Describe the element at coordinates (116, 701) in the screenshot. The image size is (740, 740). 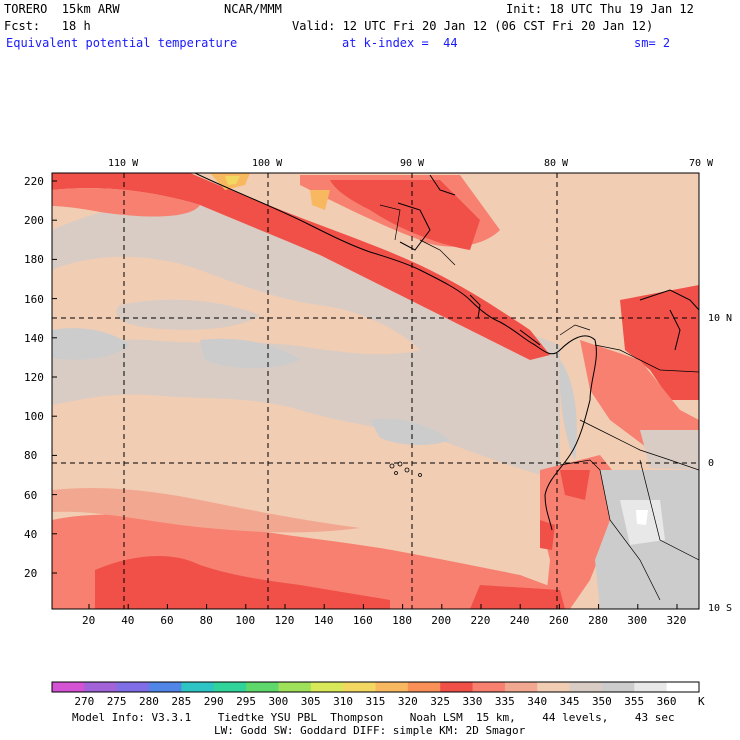
I see `colorbar-tick-label: 275` at that location.